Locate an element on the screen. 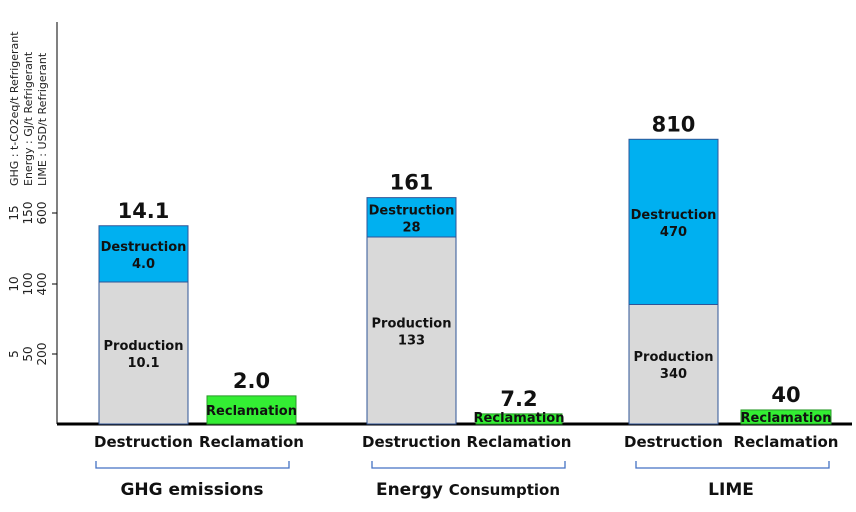  bar-total-label: 14.1 is located at coordinates (144, 211).